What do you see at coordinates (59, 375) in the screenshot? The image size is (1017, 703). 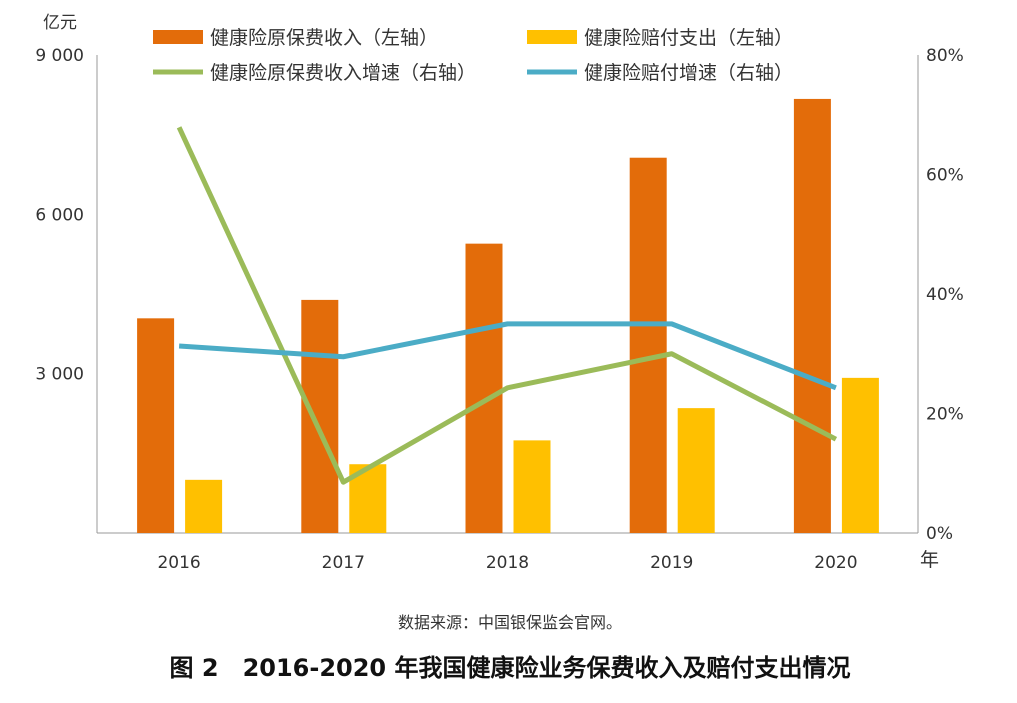 I see `left-tick-label: 3 000` at bounding box center [59, 375].